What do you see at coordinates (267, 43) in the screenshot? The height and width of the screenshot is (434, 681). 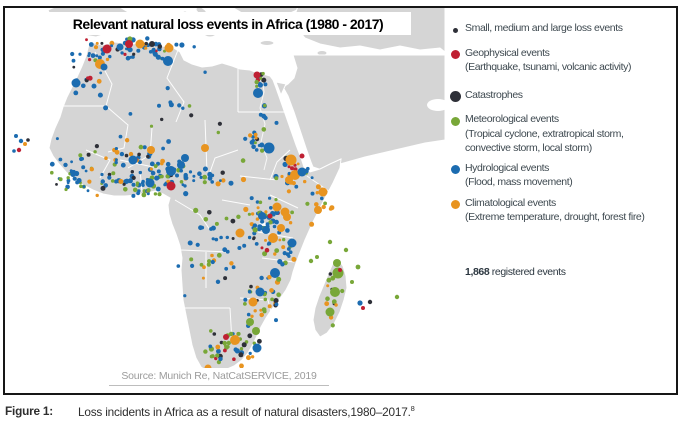 I see `land-crete` at bounding box center [267, 43].